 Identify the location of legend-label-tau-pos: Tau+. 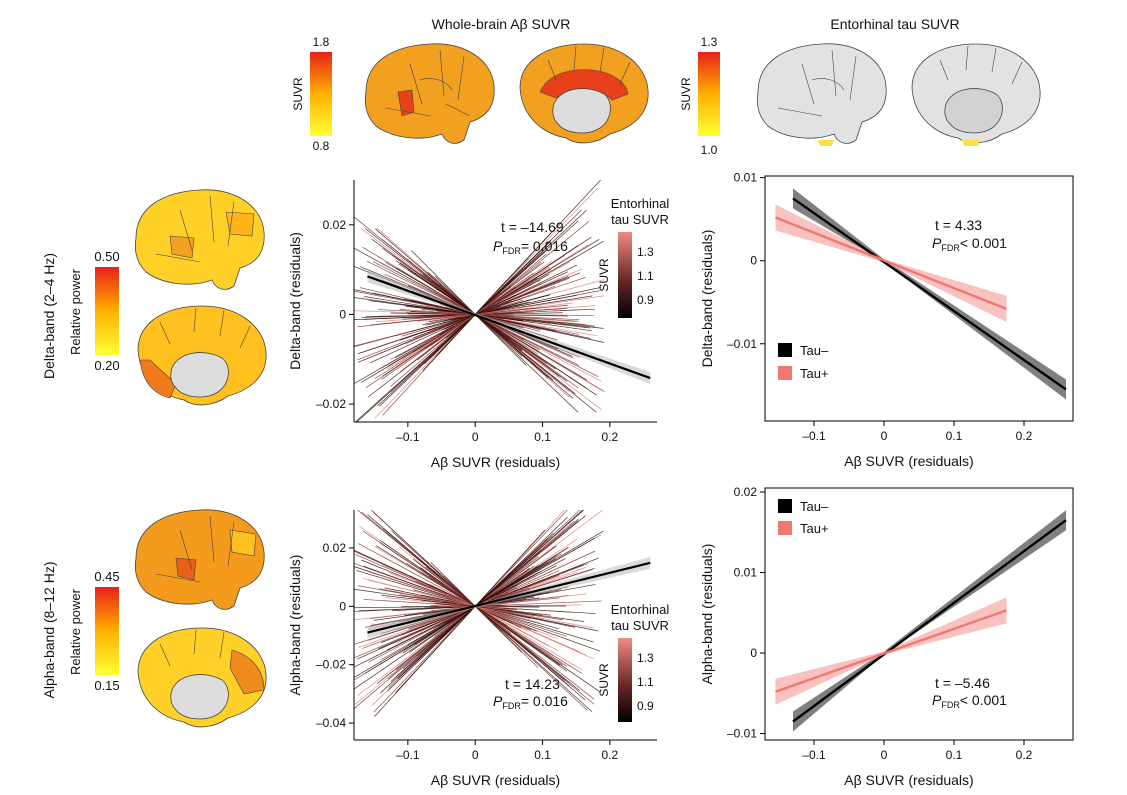
(814, 373).